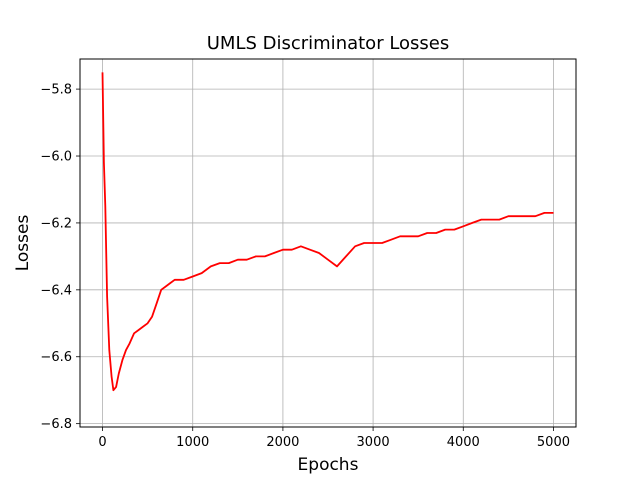 Image resolution: width=640 pixels, height=480 pixels. I want to click on x-tick-label: 5000, so click(553, 442).